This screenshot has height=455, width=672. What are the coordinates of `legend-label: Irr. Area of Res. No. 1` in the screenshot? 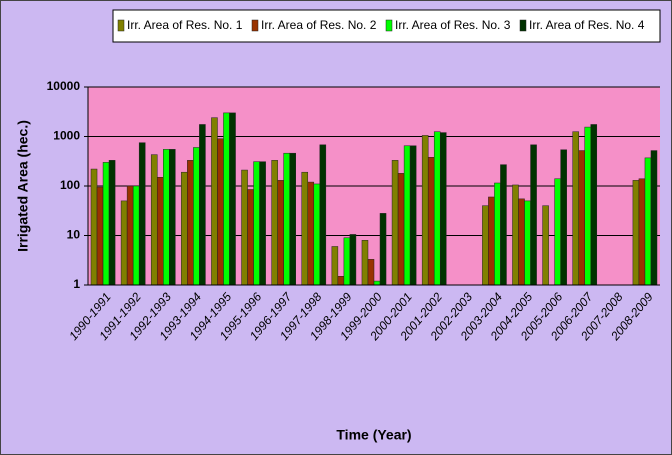 It's located at (185, 25).